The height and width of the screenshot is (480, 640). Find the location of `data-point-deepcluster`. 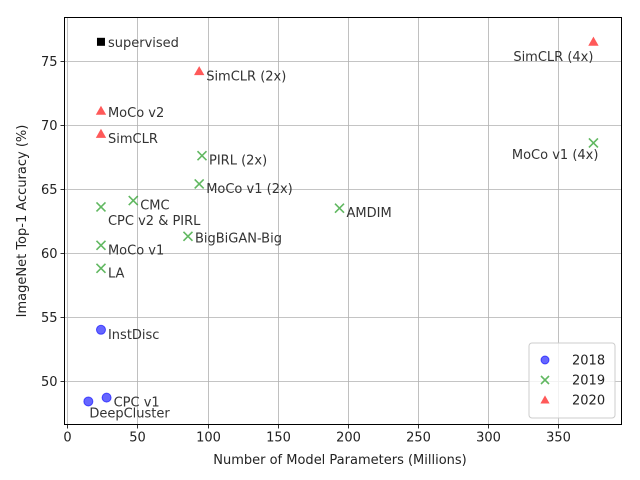

data-point-deepcluster is located at coordinates (88, 401).